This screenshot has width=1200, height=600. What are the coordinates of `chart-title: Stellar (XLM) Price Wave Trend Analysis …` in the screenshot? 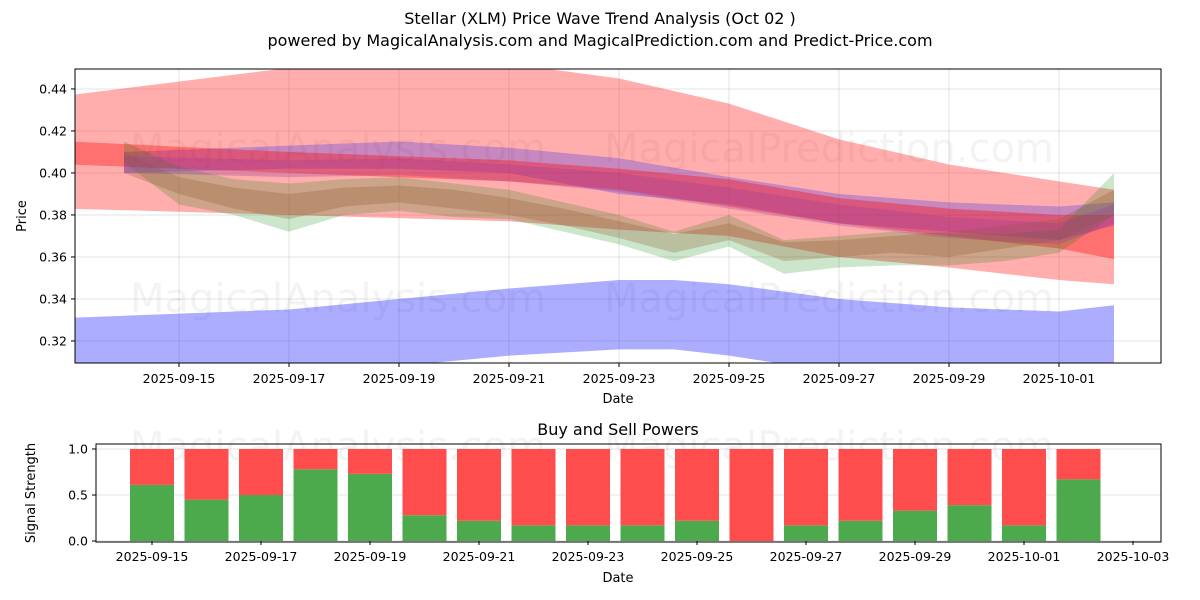 It's located at (600, 18).